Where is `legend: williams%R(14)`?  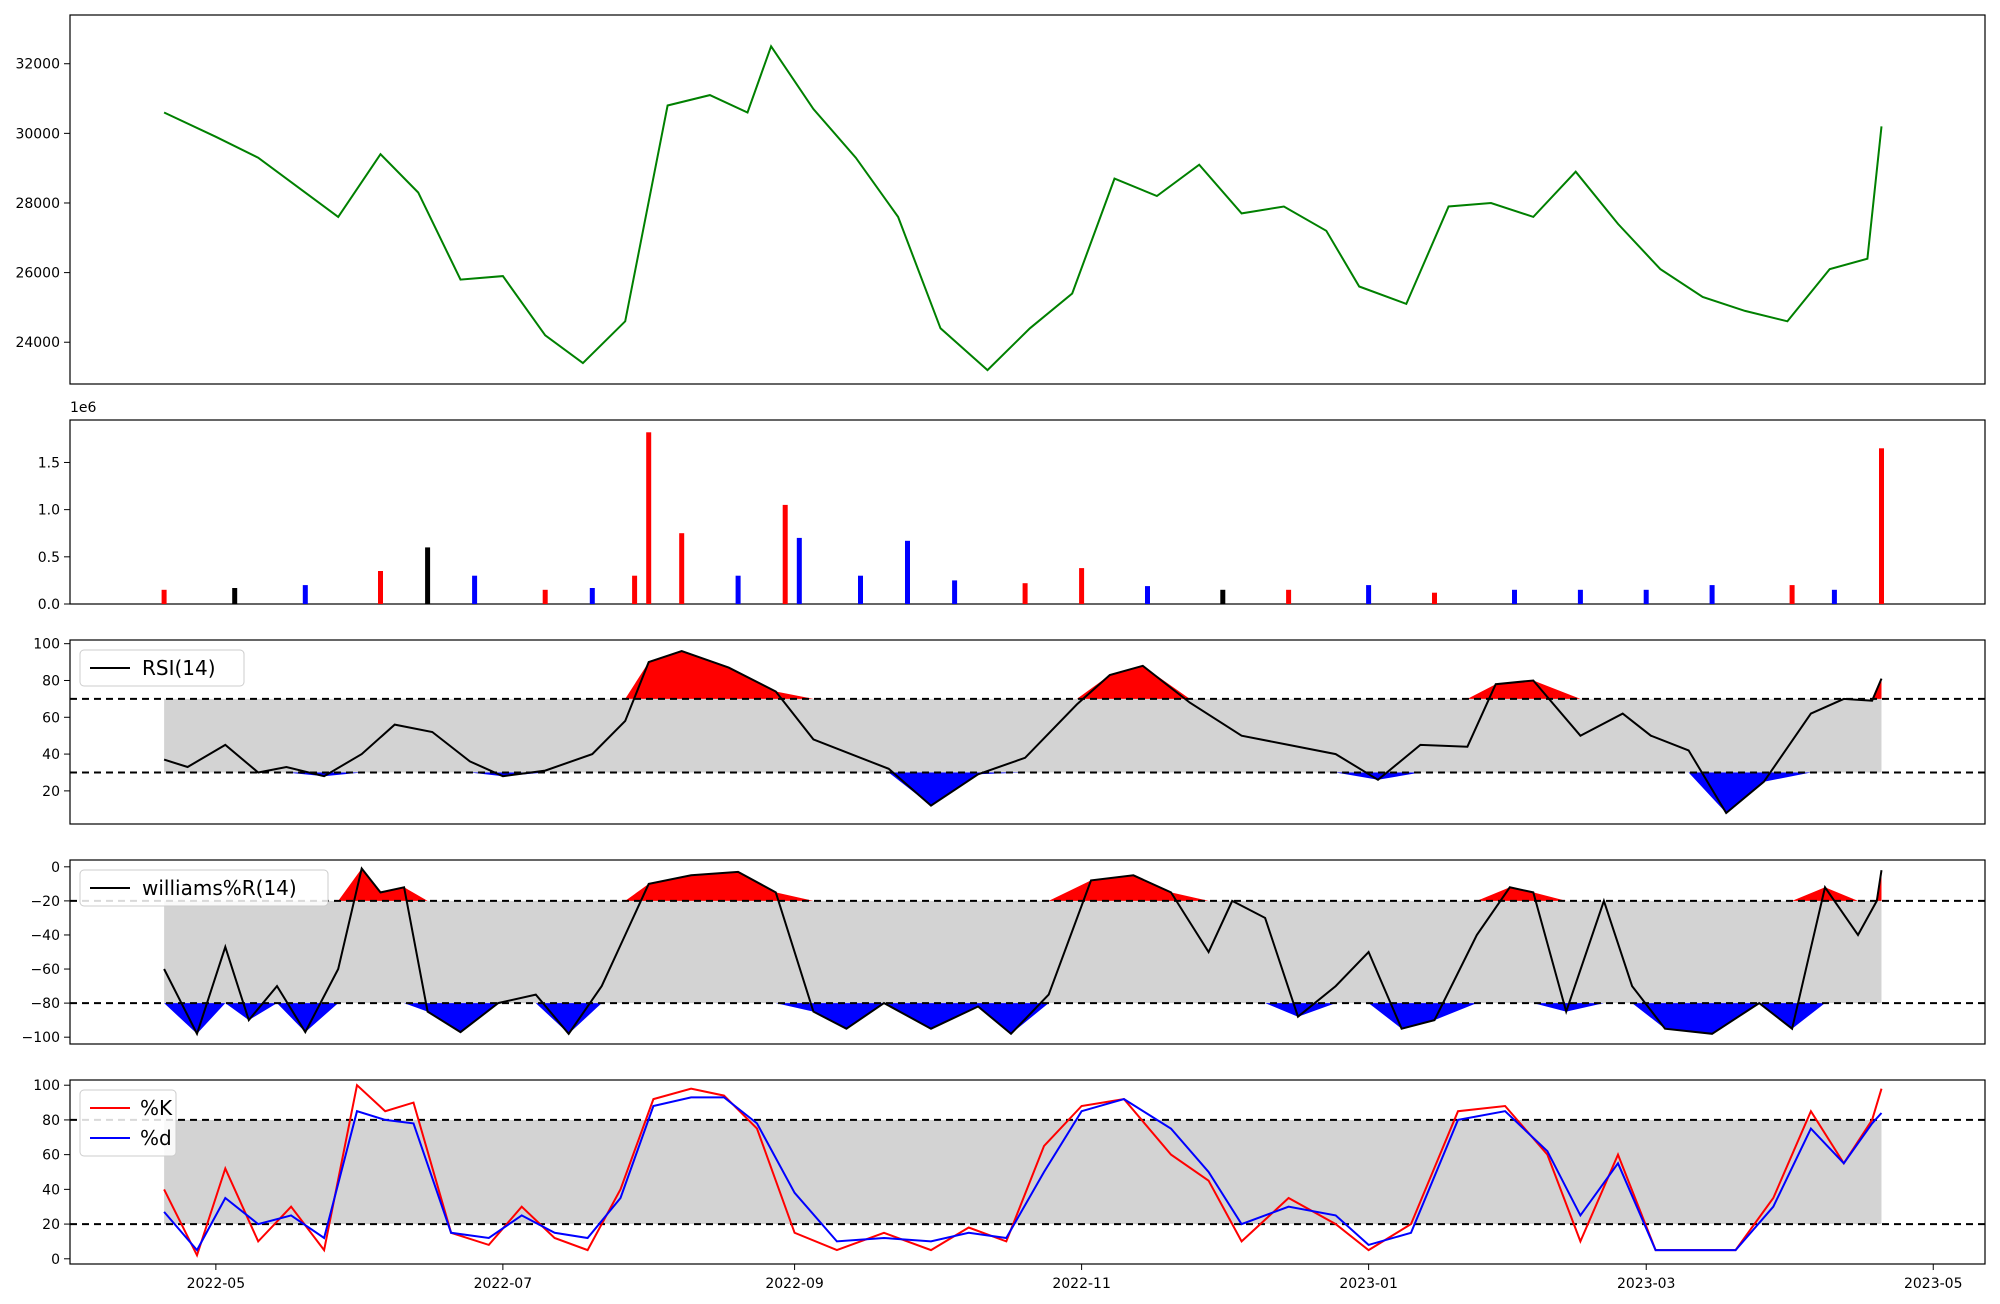 legend: williams%R(14) is located at coordinates (204, 888).